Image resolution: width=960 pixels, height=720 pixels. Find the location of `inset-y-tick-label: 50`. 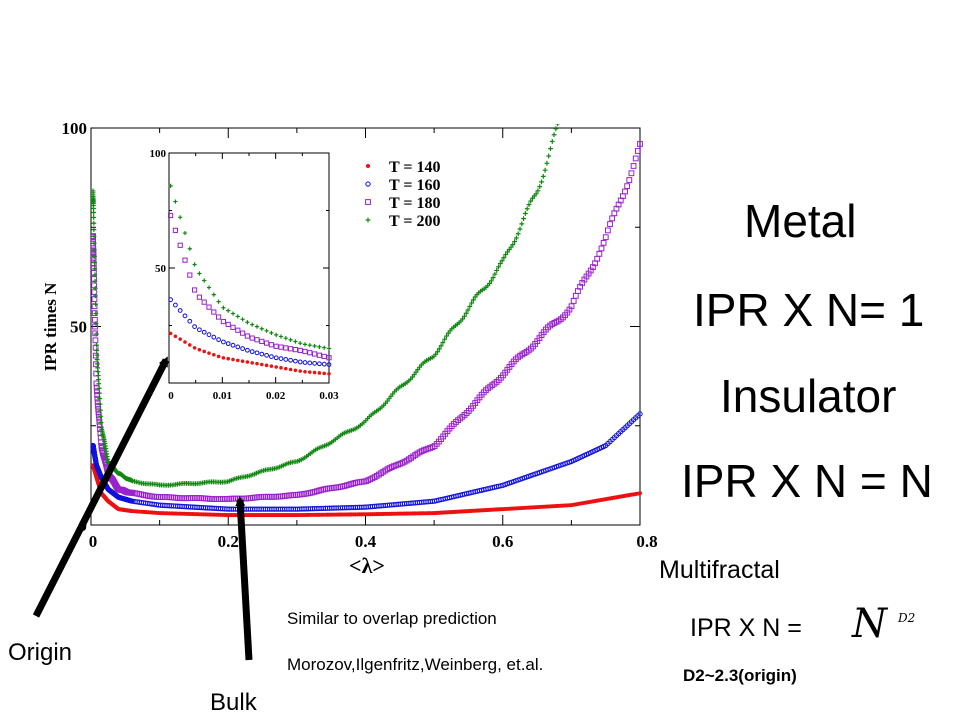

inset-y-tick-label: 50 is located at coordinates (161, 269).